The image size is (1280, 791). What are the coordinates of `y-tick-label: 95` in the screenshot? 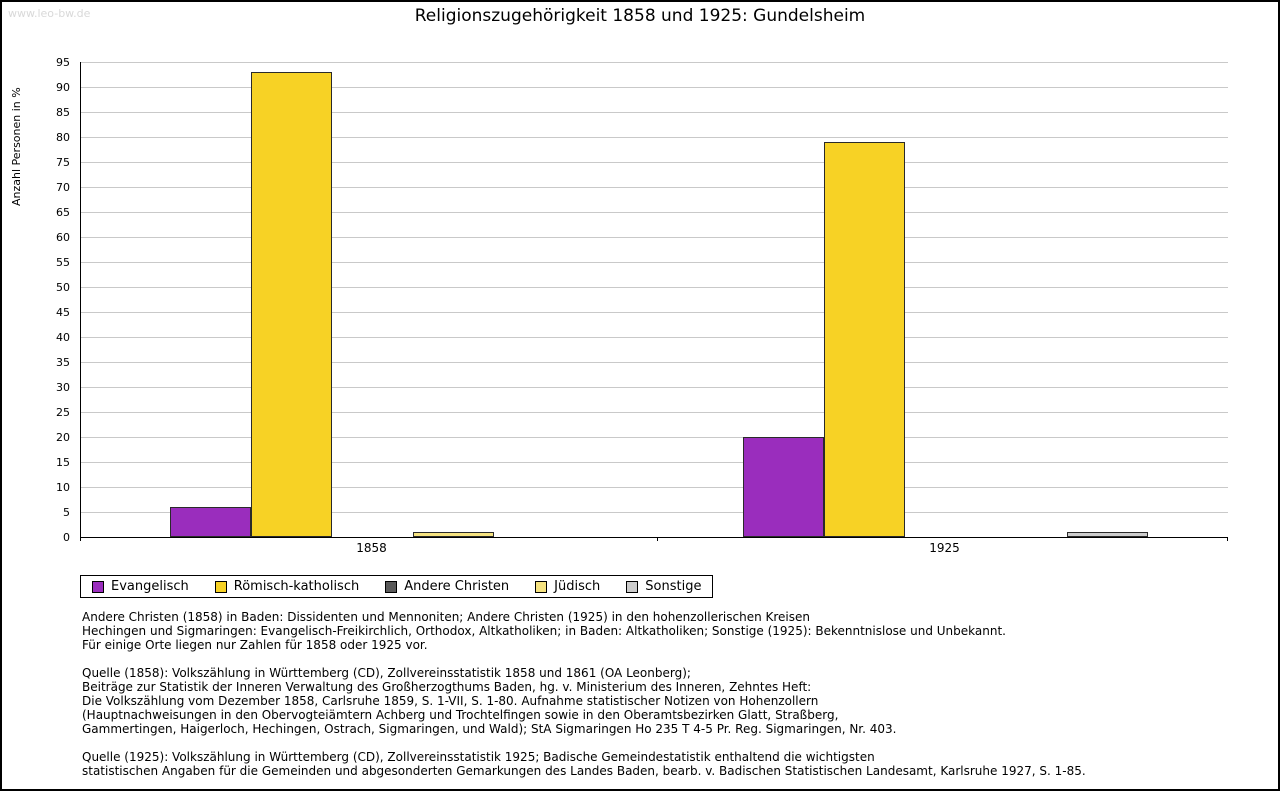 It's located at (63, 62).